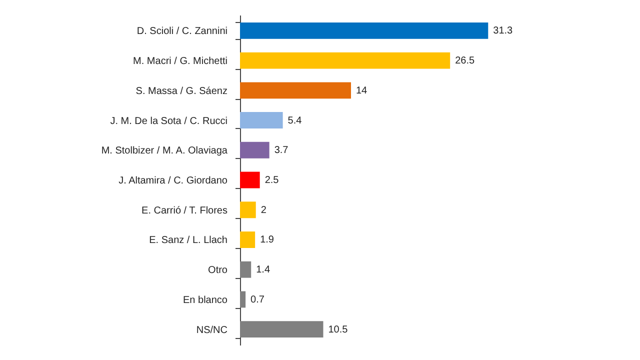 Image resolution: width=640 pixels, height=360 pixels. What do you see at coordinates (263, 270) in the screenshot?
I see `data-label: 1.4` at bounding box center [263, 270].